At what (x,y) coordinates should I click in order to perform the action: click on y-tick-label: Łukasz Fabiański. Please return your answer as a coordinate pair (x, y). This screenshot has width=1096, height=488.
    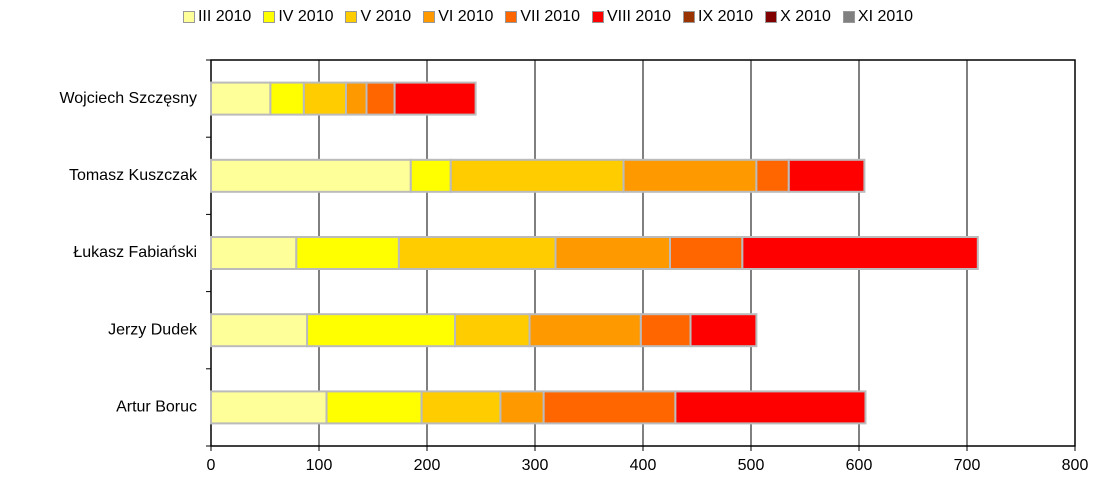
    Looking at the image, I should click on (135, 252).